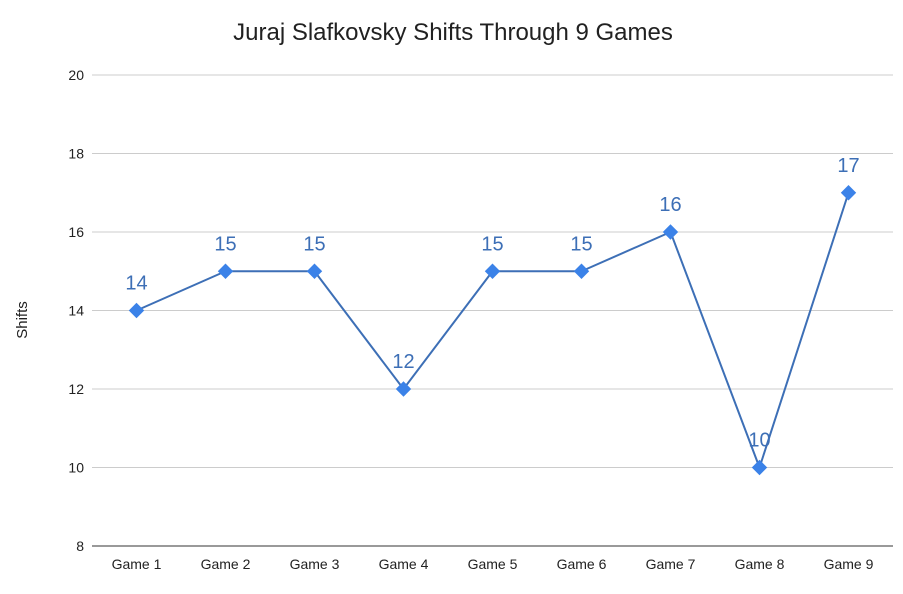  I want to click on x-tick-label: Game 2, so click(226, 564).